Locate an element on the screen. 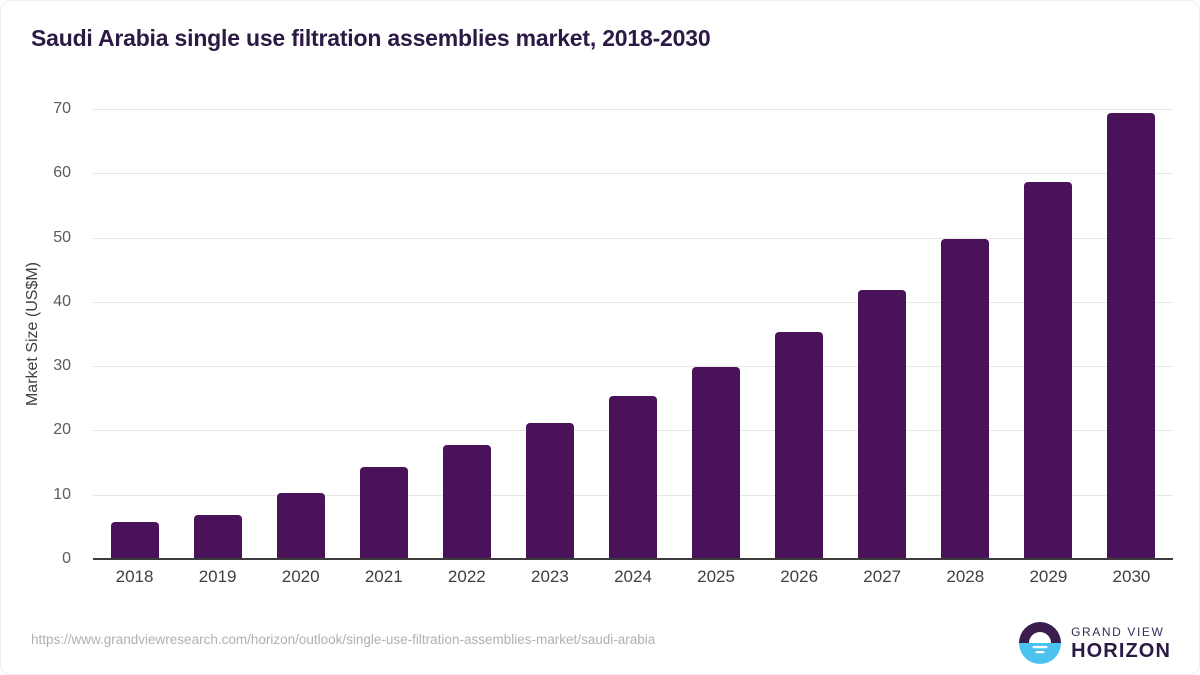 This screenshot has width=1200, height=675. x-tick-label-2027: 2027 is located at coordinates (882, 576).